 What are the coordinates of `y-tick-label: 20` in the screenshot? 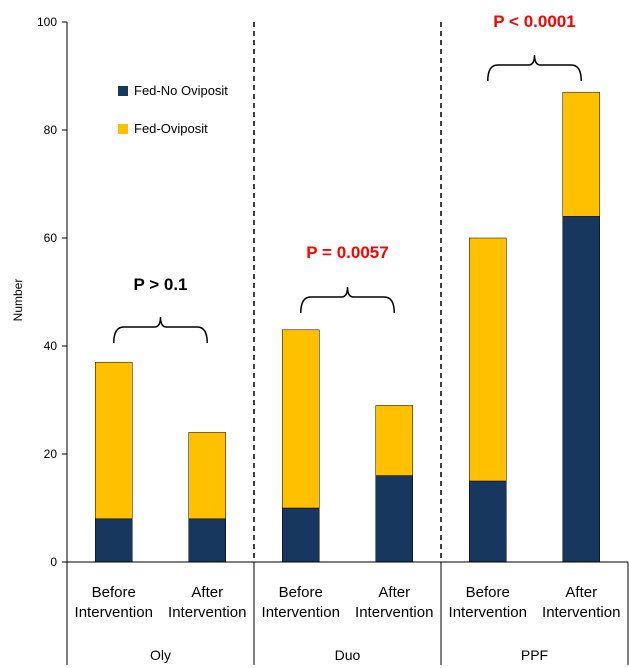 It's located at (51, 454).